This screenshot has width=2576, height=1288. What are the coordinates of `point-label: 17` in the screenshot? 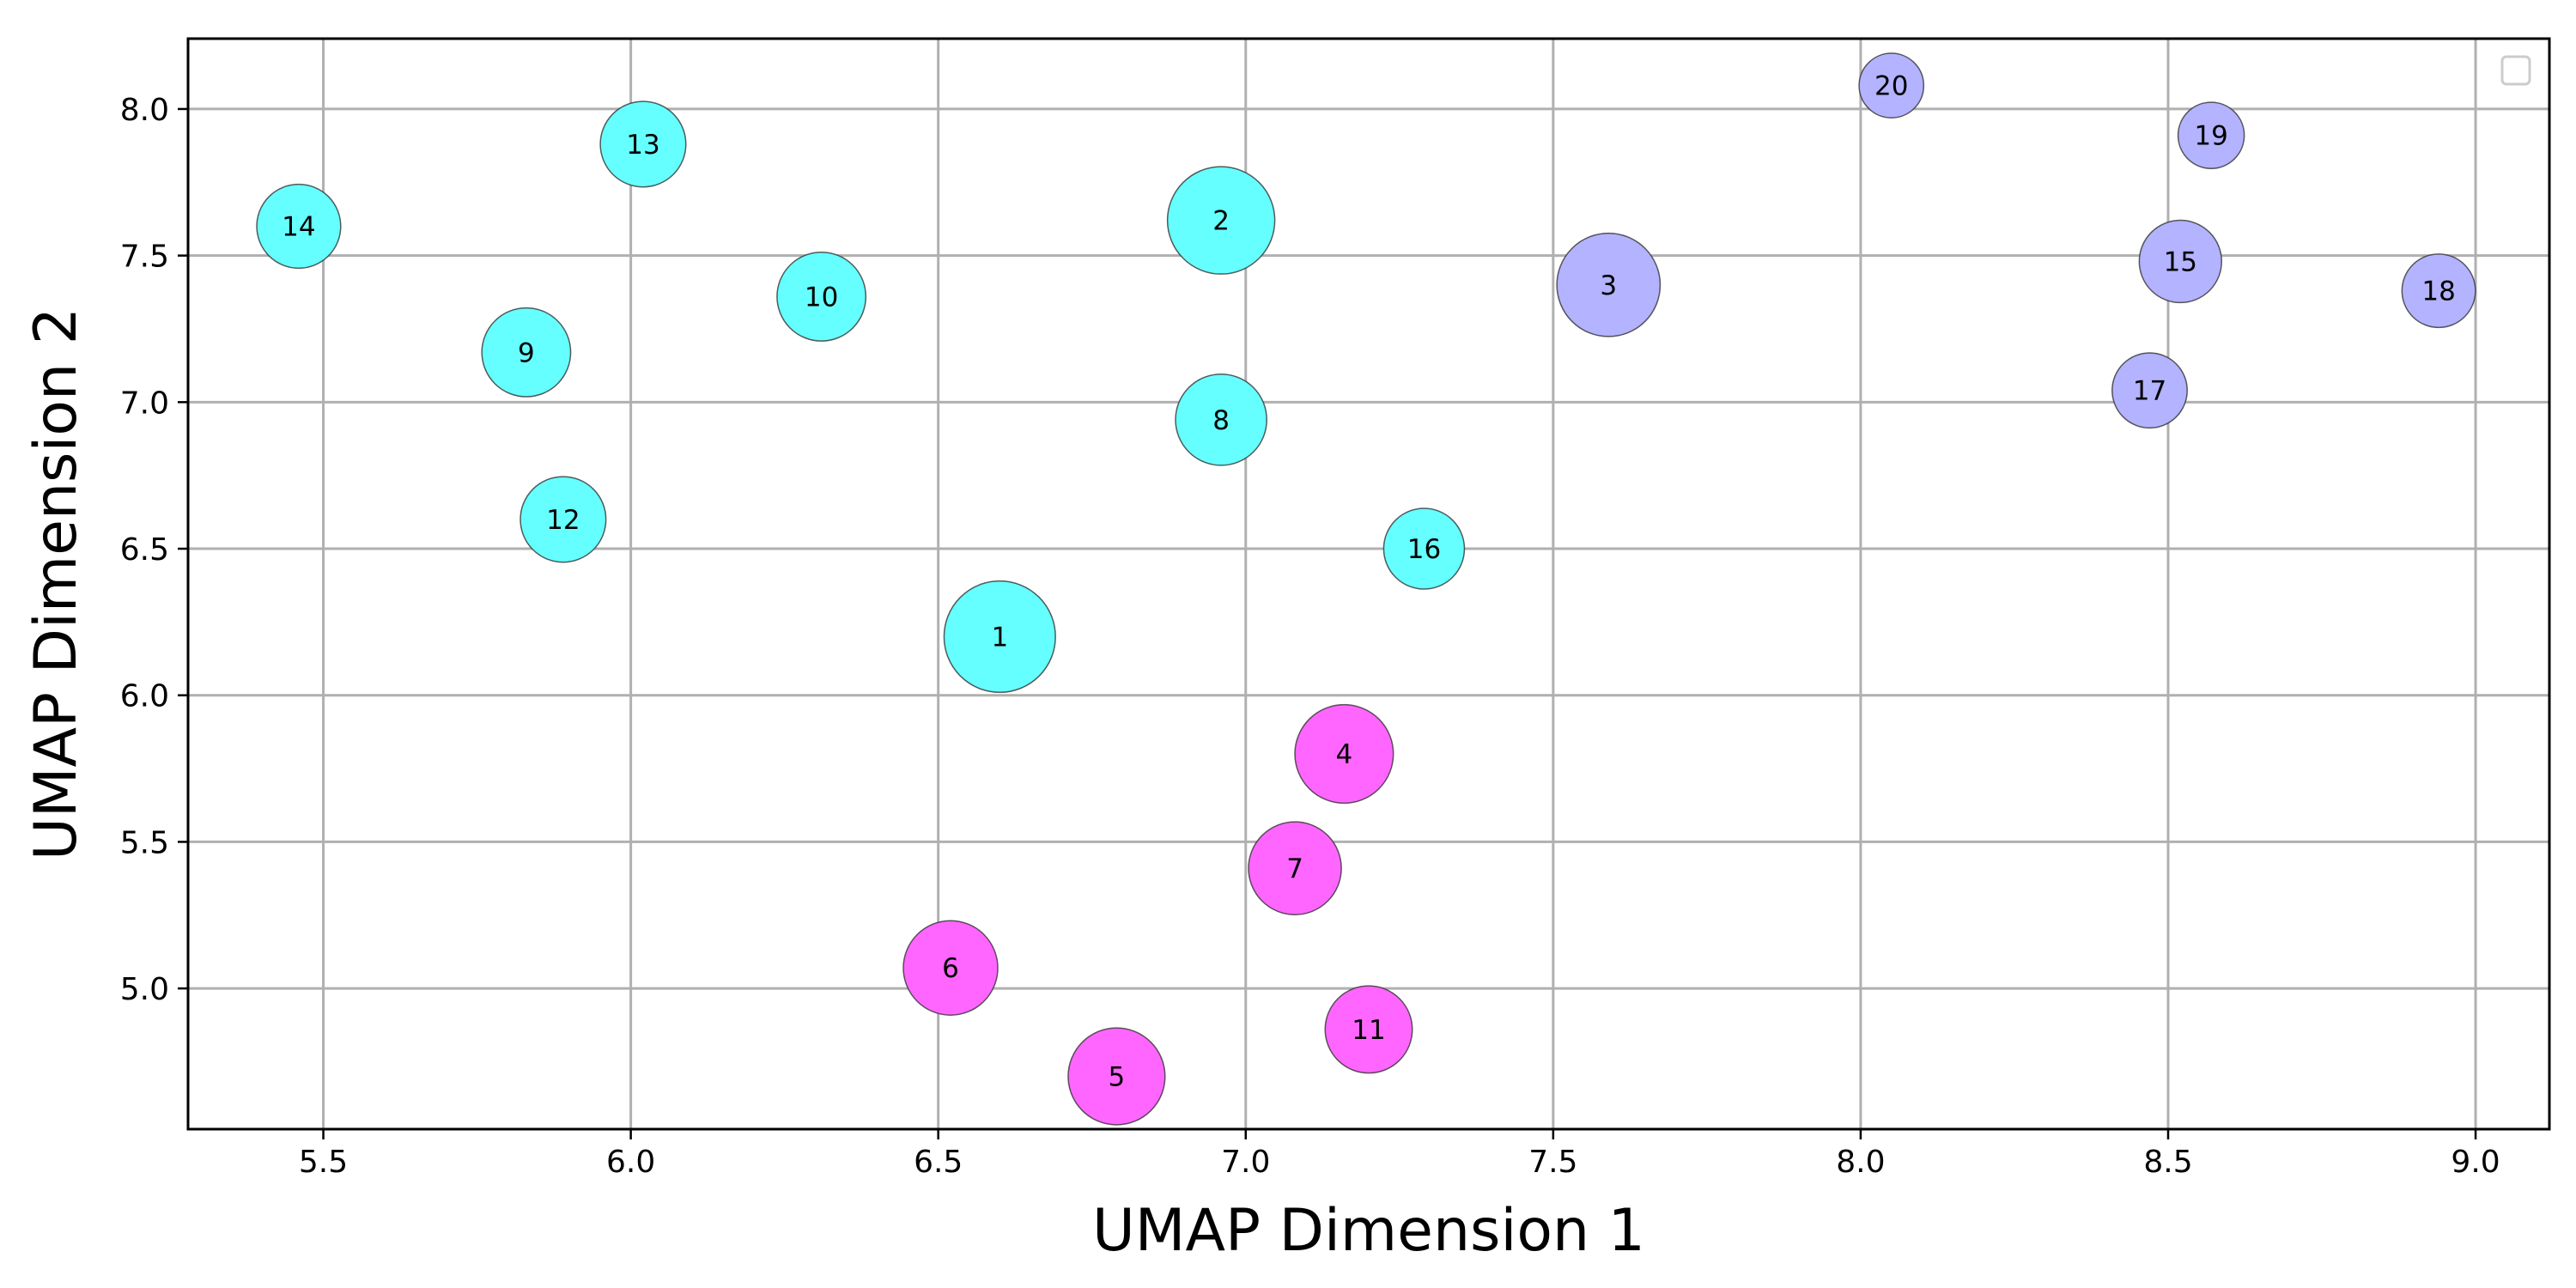 It's located at (2149, 391).